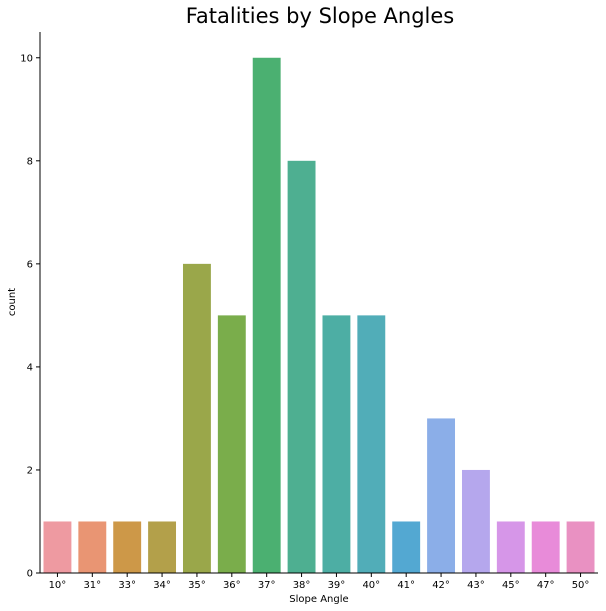 This screenshot has height=611, width=606. What do you see at coordinates (581, 585) in the screenshot?
I see `x-tick-label: 50°` at bounding box center [581, 585].